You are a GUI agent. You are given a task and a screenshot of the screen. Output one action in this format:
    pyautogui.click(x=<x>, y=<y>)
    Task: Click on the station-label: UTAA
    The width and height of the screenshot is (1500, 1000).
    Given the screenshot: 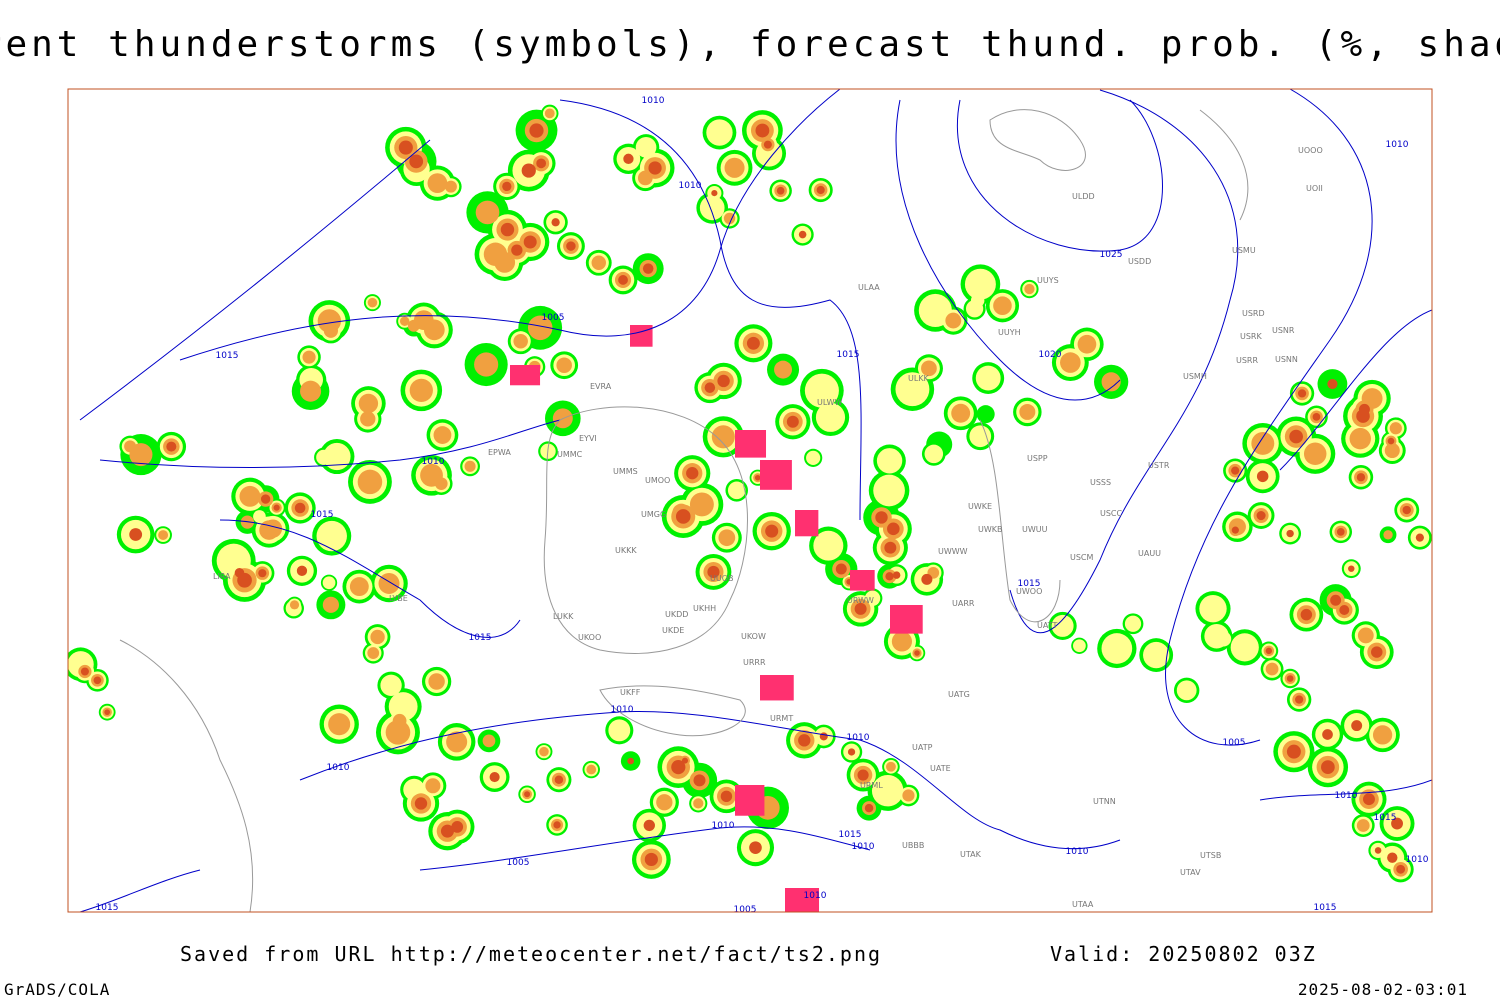 What is the action you would take?
    pyautogui.click(x=1083, y=904)
    